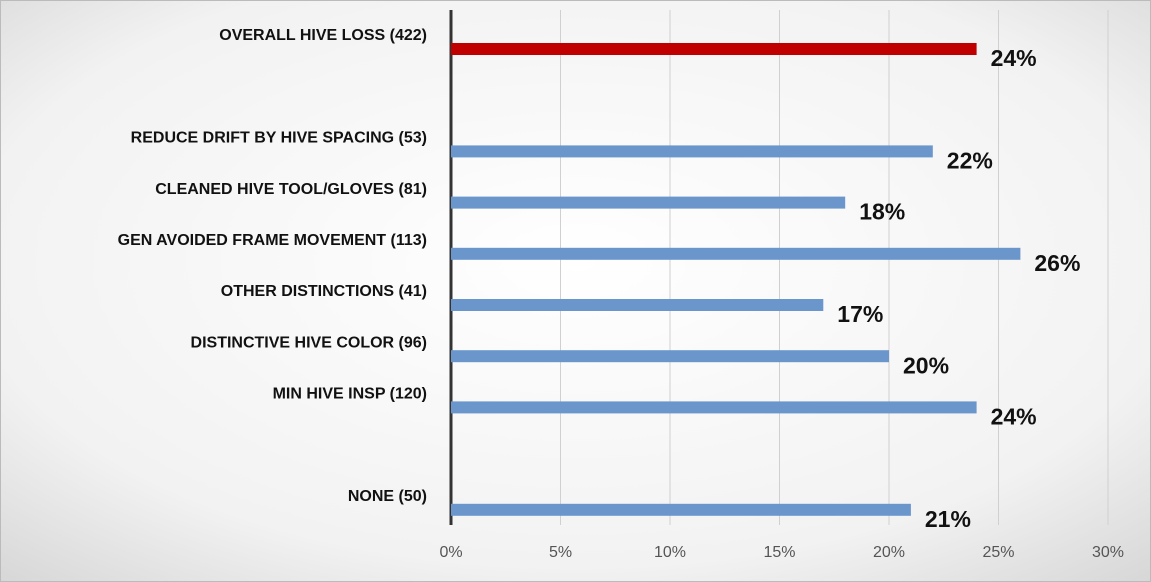  What do you see at coordinates (882, 212) in the screenshot?
I see `value-label: 18%` at bounding box center [882, 212].